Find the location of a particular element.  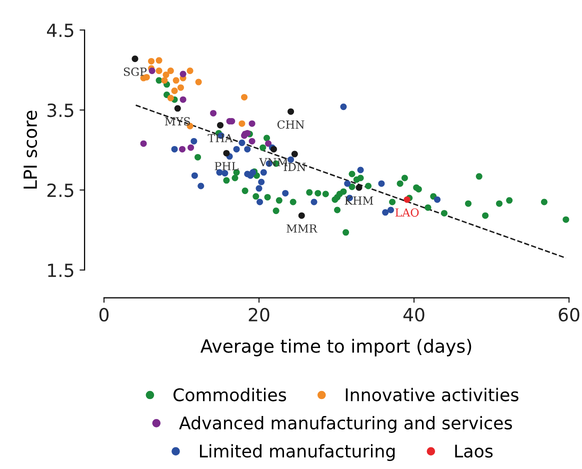

x-tick-label: 20 is located at coordinates (259, 315).